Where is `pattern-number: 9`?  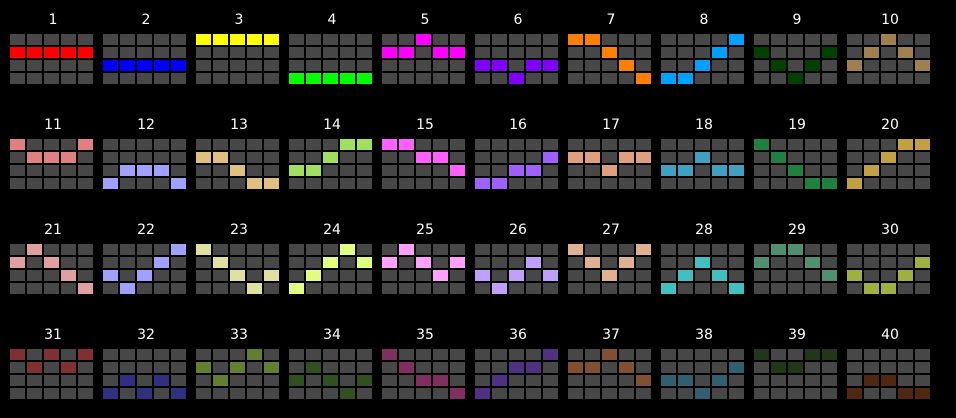
pattern-number: 9 is located at coordinates (797, 20).